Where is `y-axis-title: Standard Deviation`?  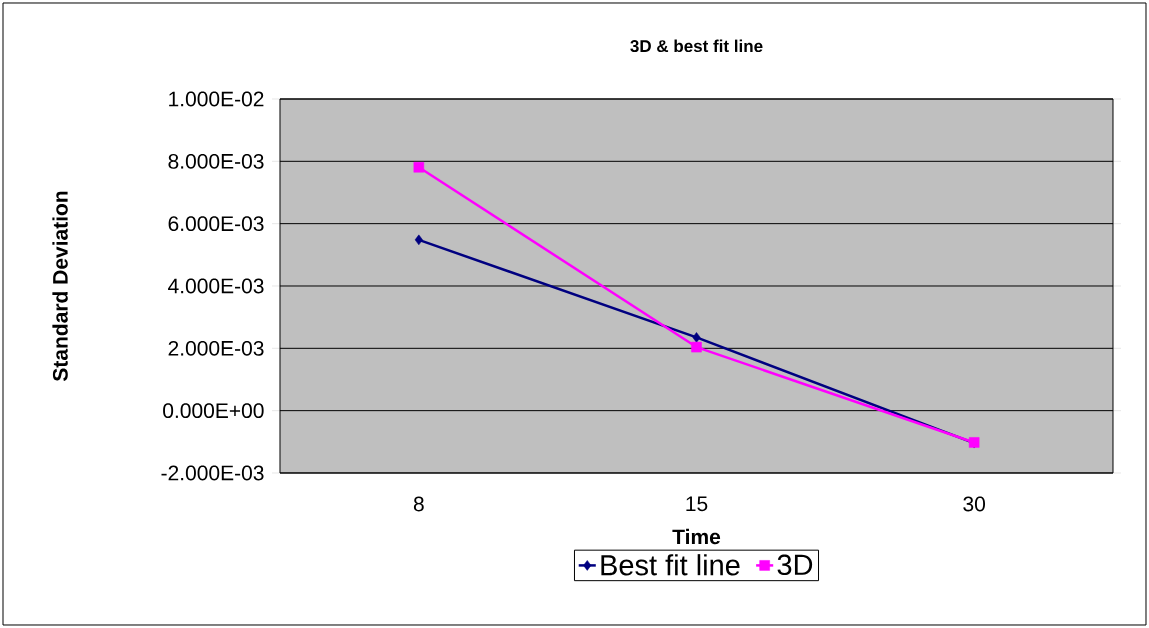
y-axis-title: Standard Deviation is located at coordinates (60, 286).